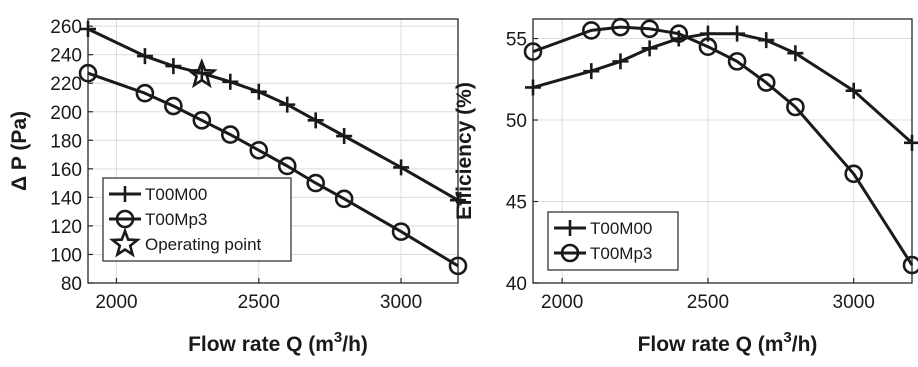 The width and height of the screenshot is (918, 367). I want to click on y-tick-label: 200, so click(66, 113).